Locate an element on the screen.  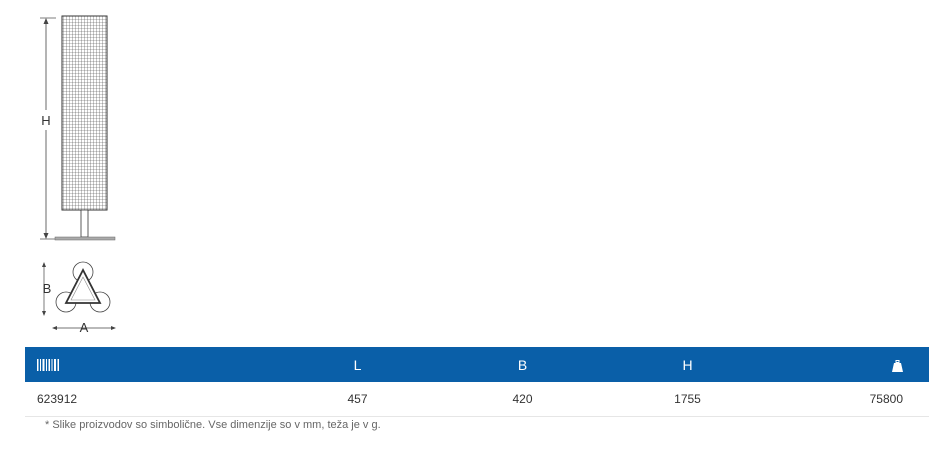
width-label: A is located at coordinates (84, 327).